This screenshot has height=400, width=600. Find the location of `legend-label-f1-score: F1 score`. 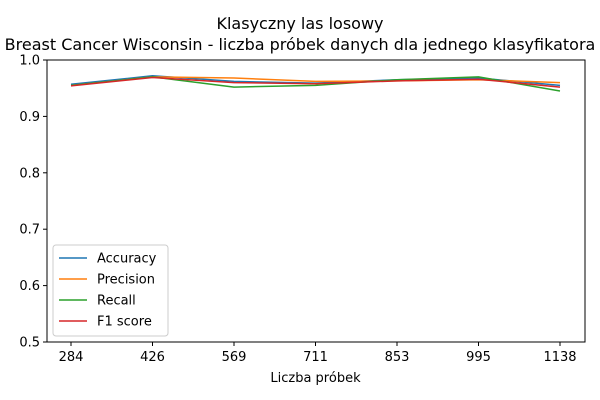

legend-label-f1-score: F1 score is located at coordinates (124, 322).